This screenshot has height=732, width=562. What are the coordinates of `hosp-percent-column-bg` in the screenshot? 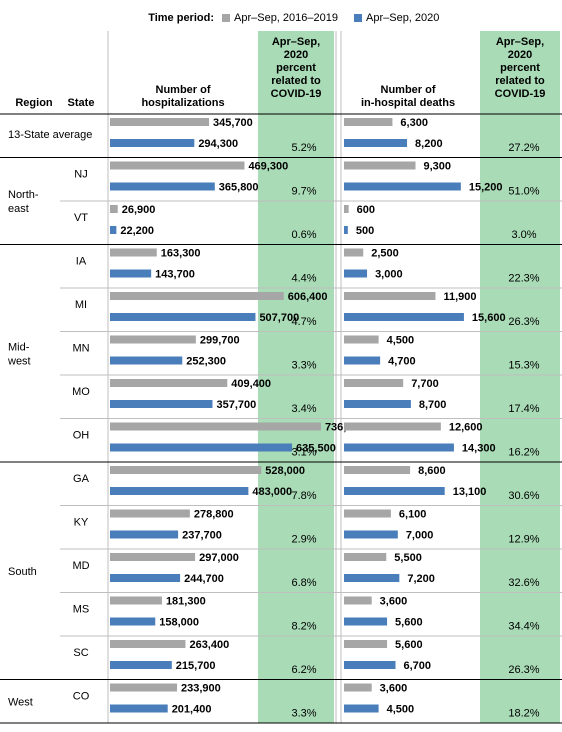 It's located at (296, 377).